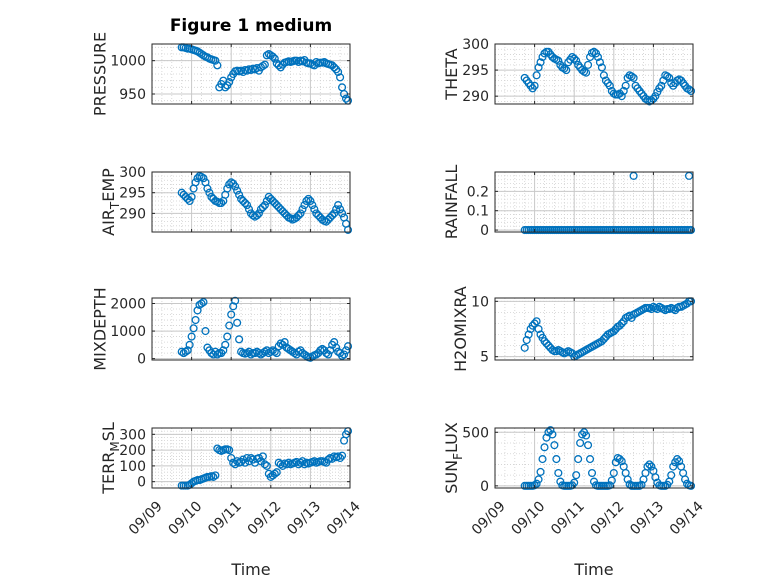  I want to click on x-tick-label: 09/12, so click(608, 518).